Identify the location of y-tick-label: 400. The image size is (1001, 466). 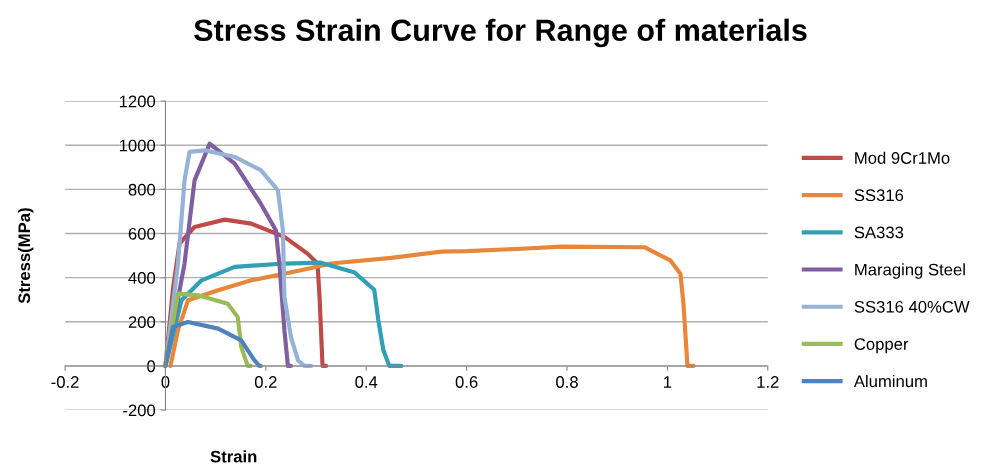
(142, 278).